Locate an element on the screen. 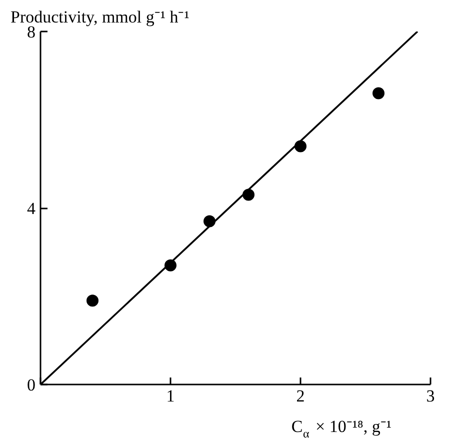  x-tick-label: 2 is located at coordinates (300, 396).